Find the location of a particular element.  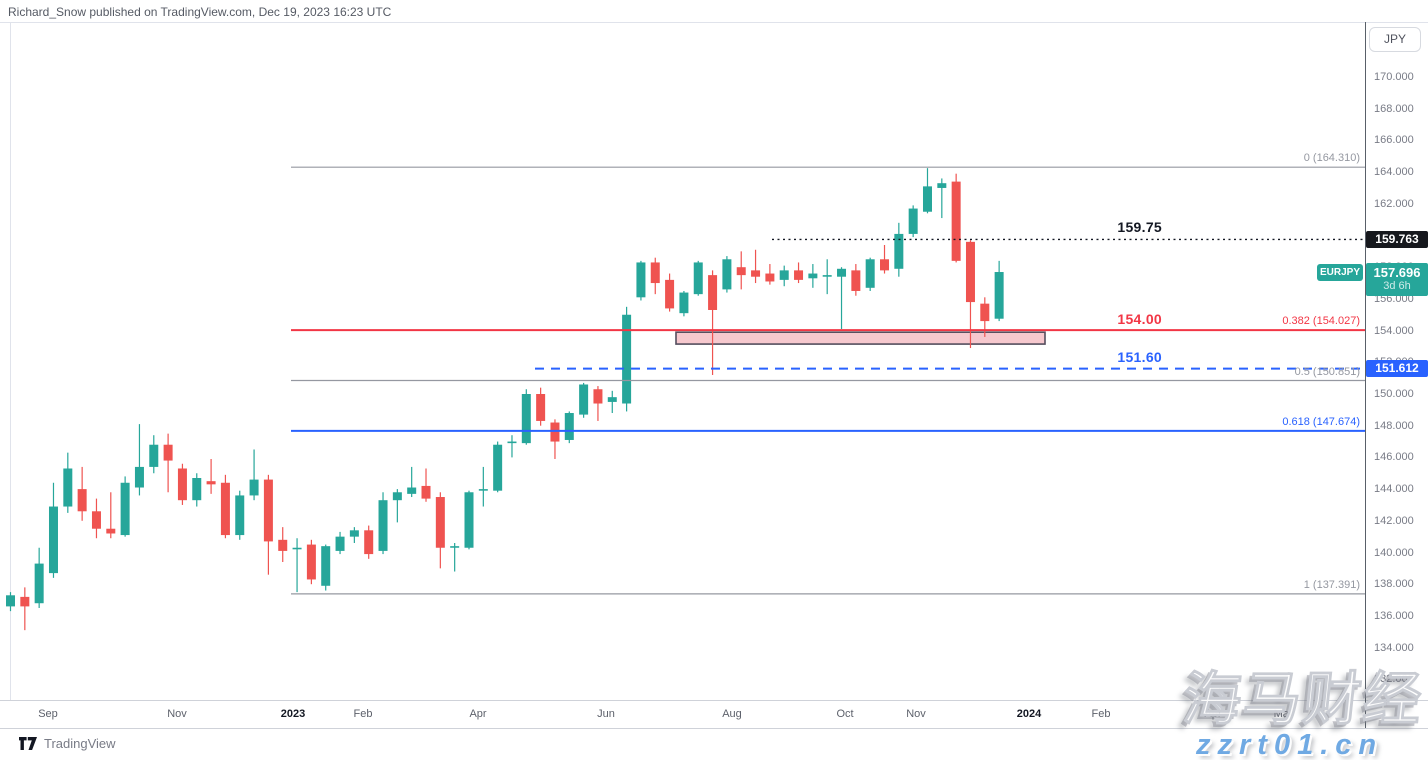

support-zone is located at coordinates (860, 338).